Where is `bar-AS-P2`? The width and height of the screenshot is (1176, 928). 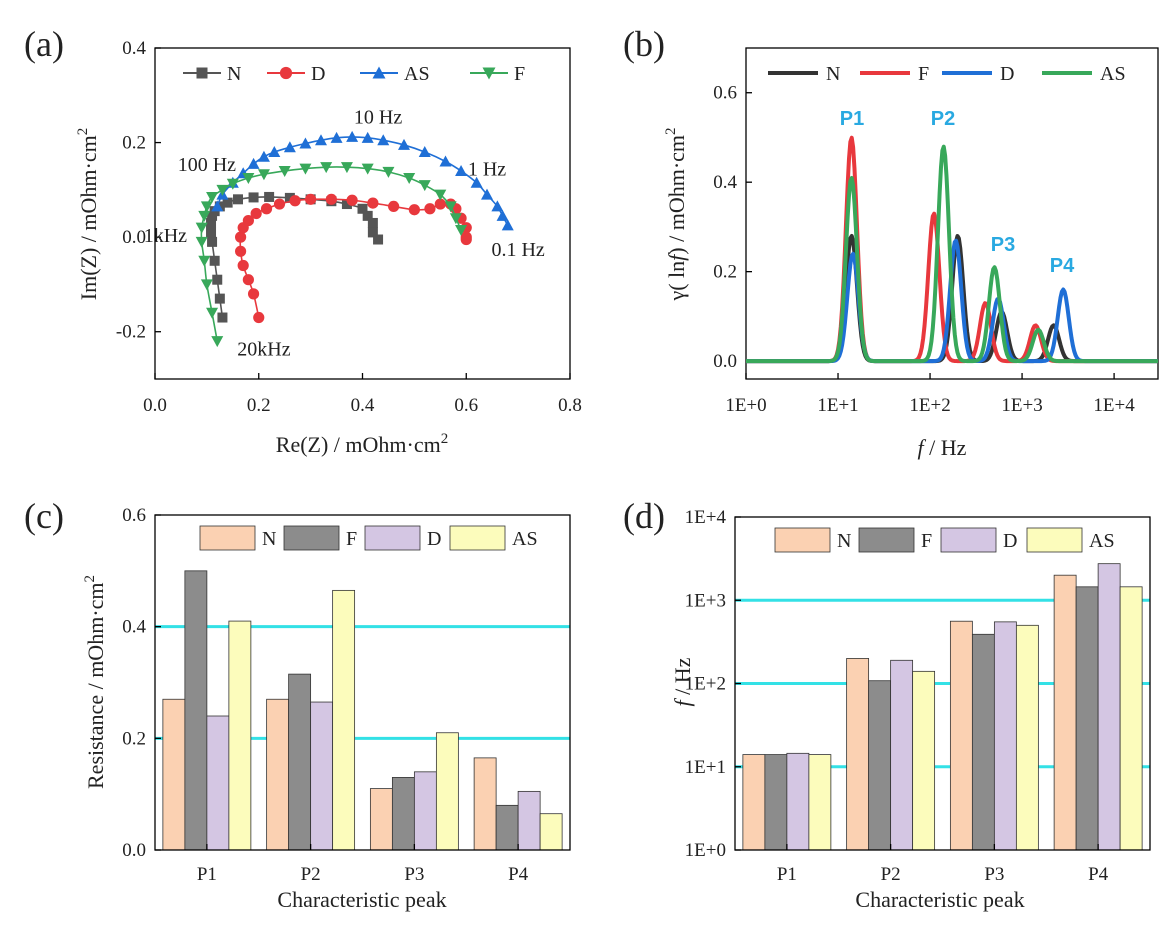 bar-AS-P2 is located at coordinates (924, 760).